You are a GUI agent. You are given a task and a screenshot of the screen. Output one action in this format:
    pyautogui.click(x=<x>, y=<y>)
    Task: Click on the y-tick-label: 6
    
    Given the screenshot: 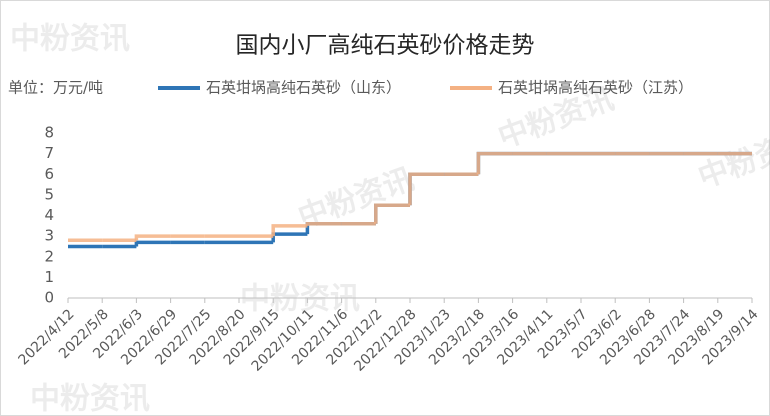 What is the action you would take?
    pyautogui.click(x=49, y=174)
    